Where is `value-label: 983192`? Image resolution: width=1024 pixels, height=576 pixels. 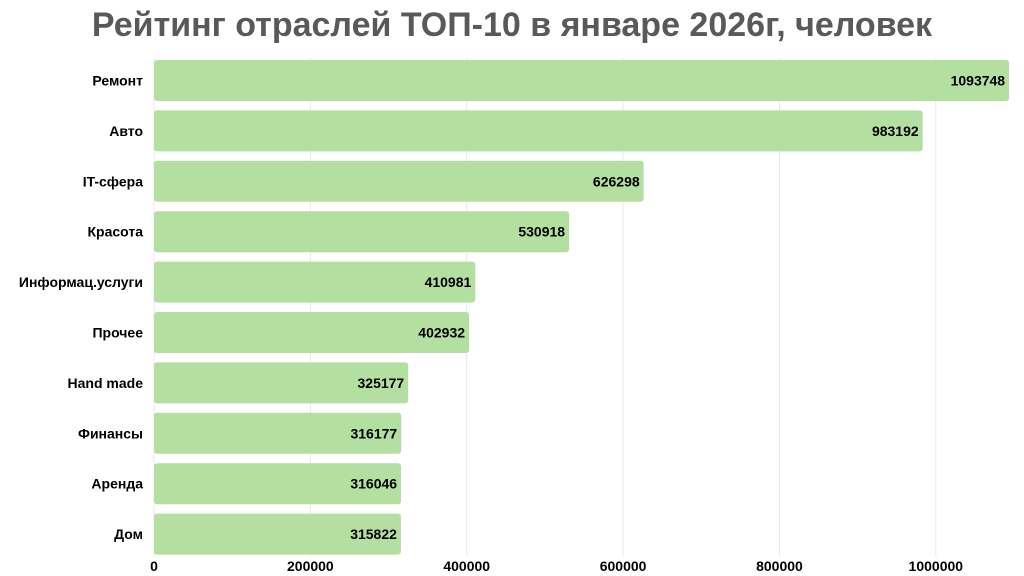
value-label: 983192 is located at coordinates (895, 131).